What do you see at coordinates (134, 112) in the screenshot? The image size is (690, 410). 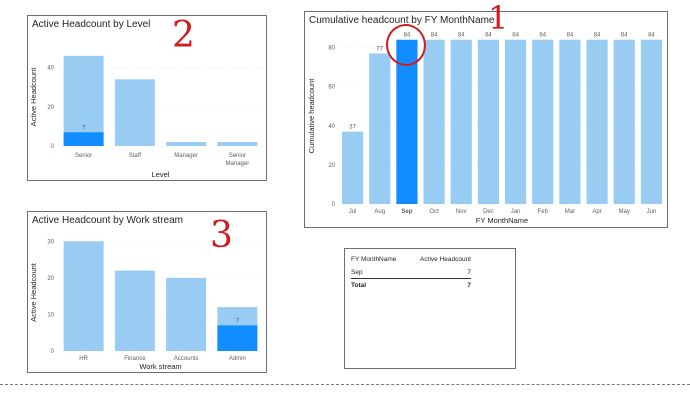 I see `bar-staff` at bounding box center [134, 112].